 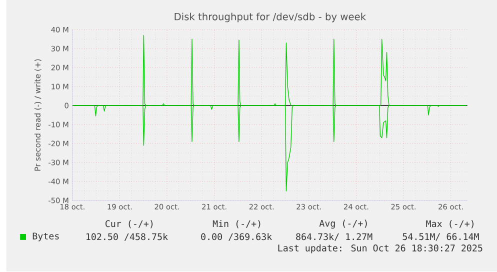 I want to click on text: Max (-/+), so click(x=450, y=224).